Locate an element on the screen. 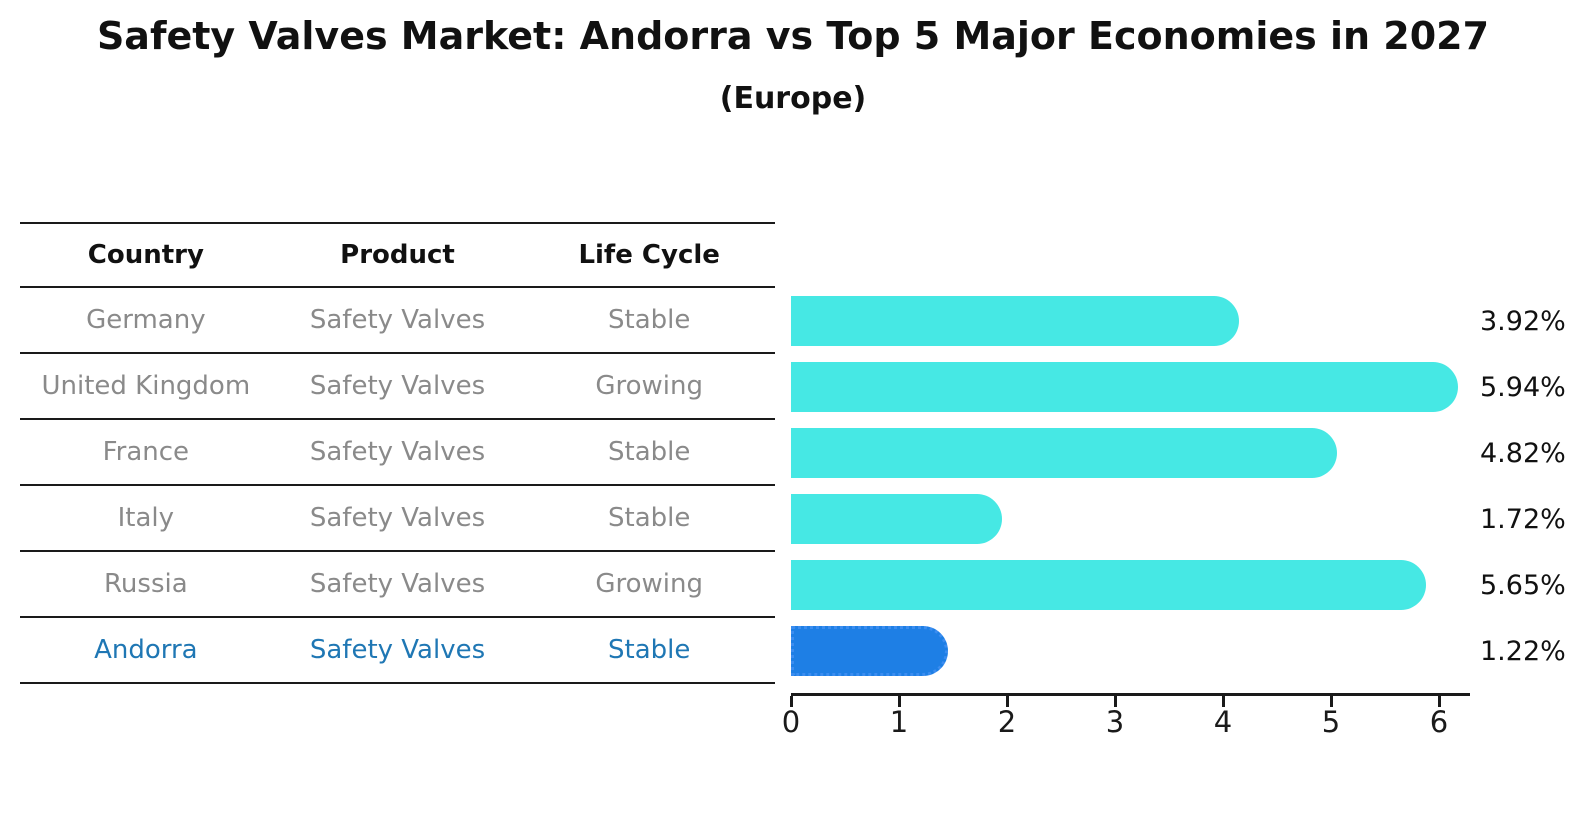 Image resolution: width=1586 pixels, height=823 pixels. x-axis-tick-label: 5 is located at coordinates (1331, 722).